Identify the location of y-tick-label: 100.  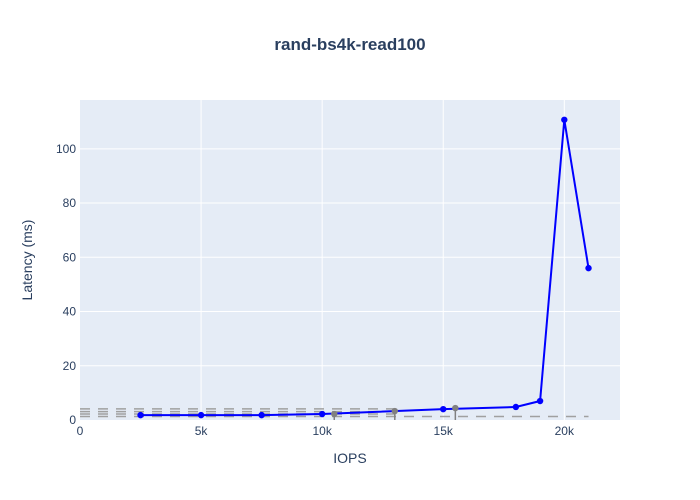
(66, 149).